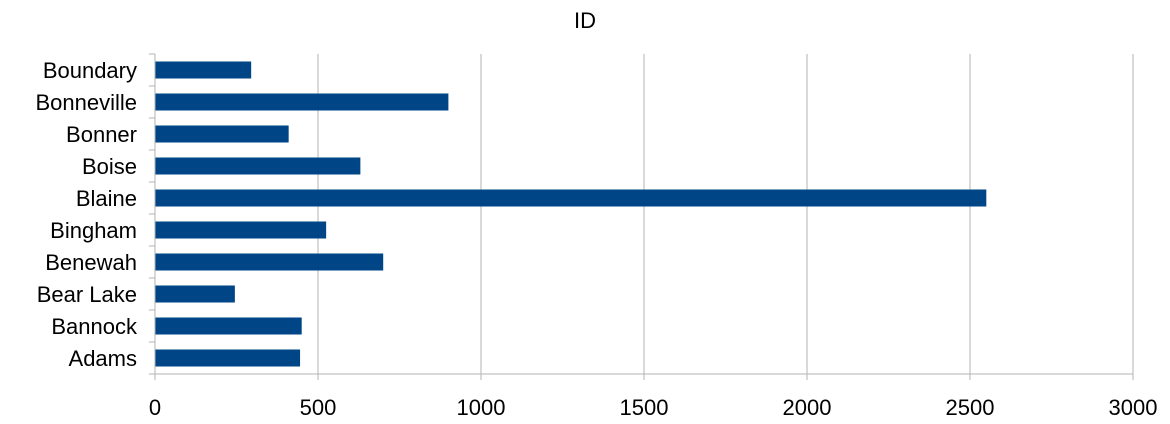 The image size is (1170, 424). Describe the element at coordinates (1133, 407) in the screenshot. I see `x-tick-label: 3000` at that location.